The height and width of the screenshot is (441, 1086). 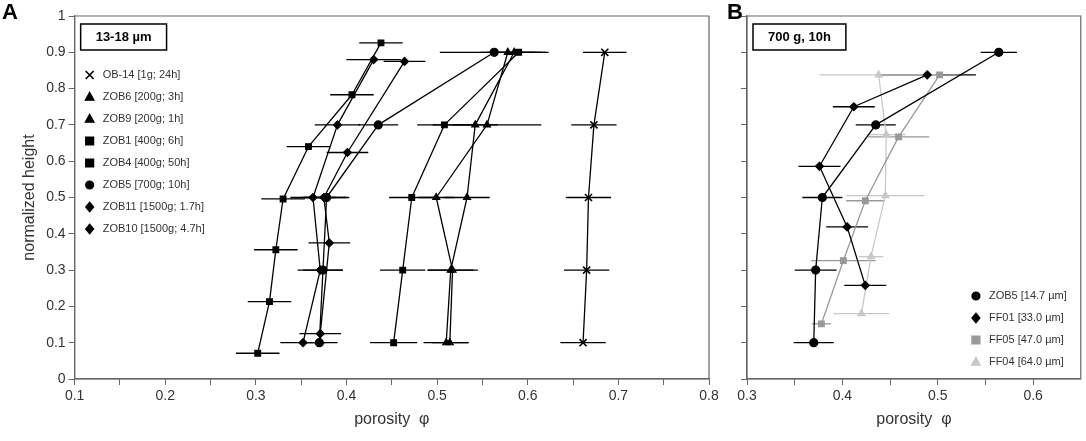 I want to click on chart-title: B, so click(x=735, y=12).